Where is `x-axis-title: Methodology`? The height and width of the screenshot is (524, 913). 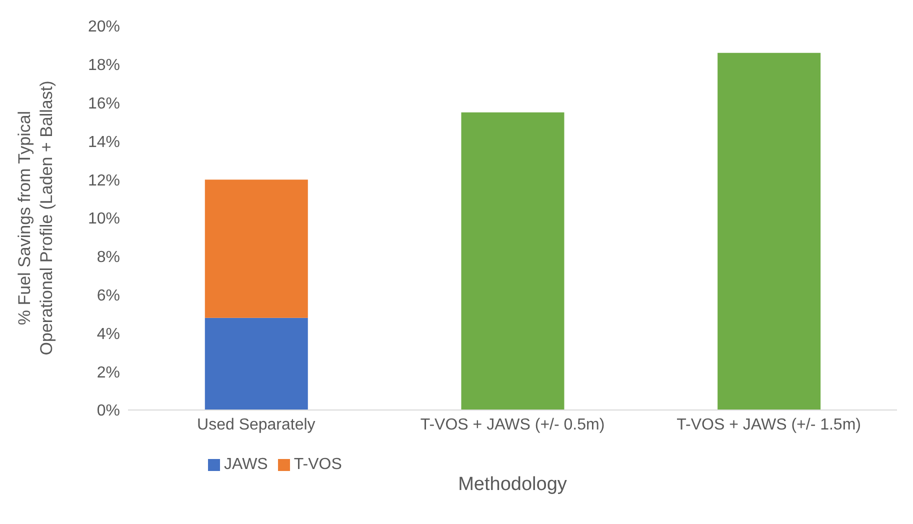 x-axis-title: Methodology is located at coordinates (513, 484).